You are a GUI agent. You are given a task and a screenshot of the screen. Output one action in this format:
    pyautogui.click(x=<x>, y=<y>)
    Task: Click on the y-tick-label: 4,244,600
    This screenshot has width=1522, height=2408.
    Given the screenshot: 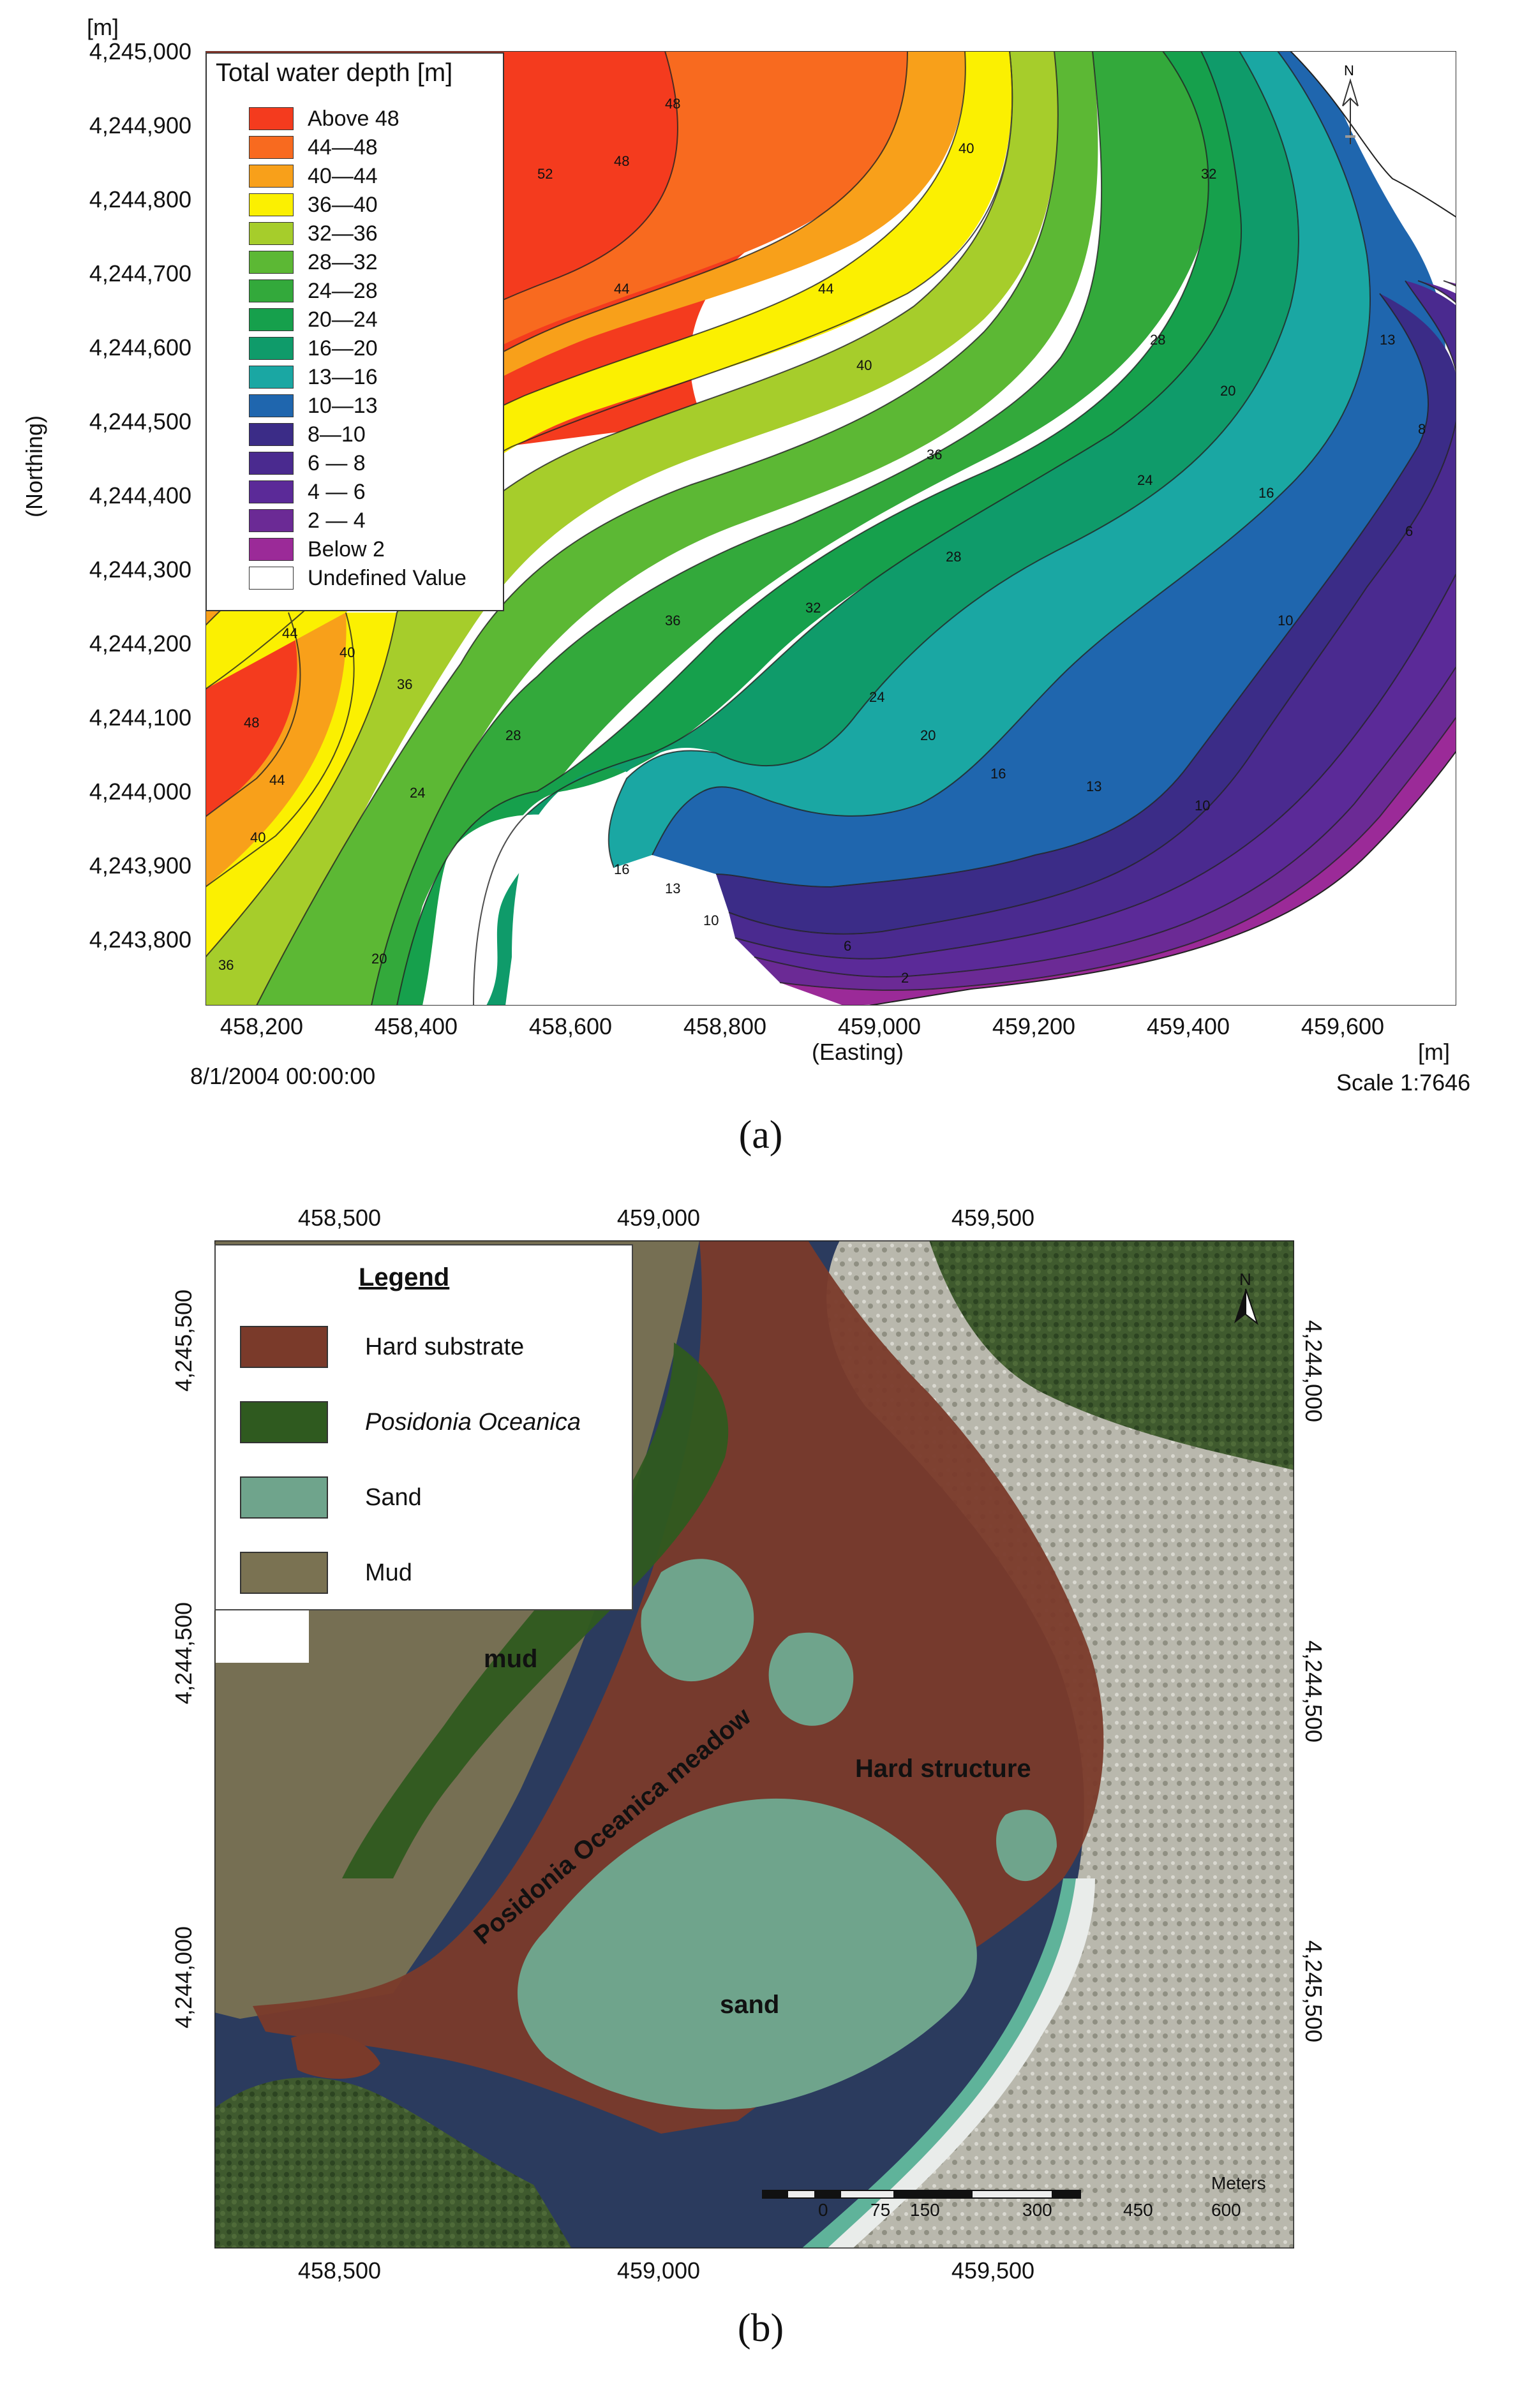 What is the action you would take?
    pyautogui.click(x=140, y=347)
    